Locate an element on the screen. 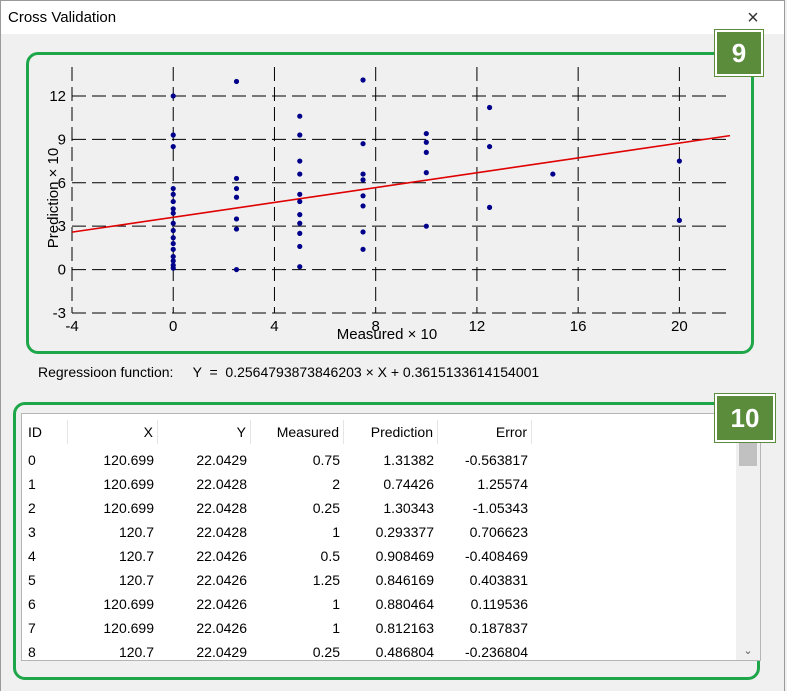 The width and height of the screenshot is (787, 691). table-row: 6 120.699 22.0426 1 0.880464 0.119536 is located at coordinates (382, 604).